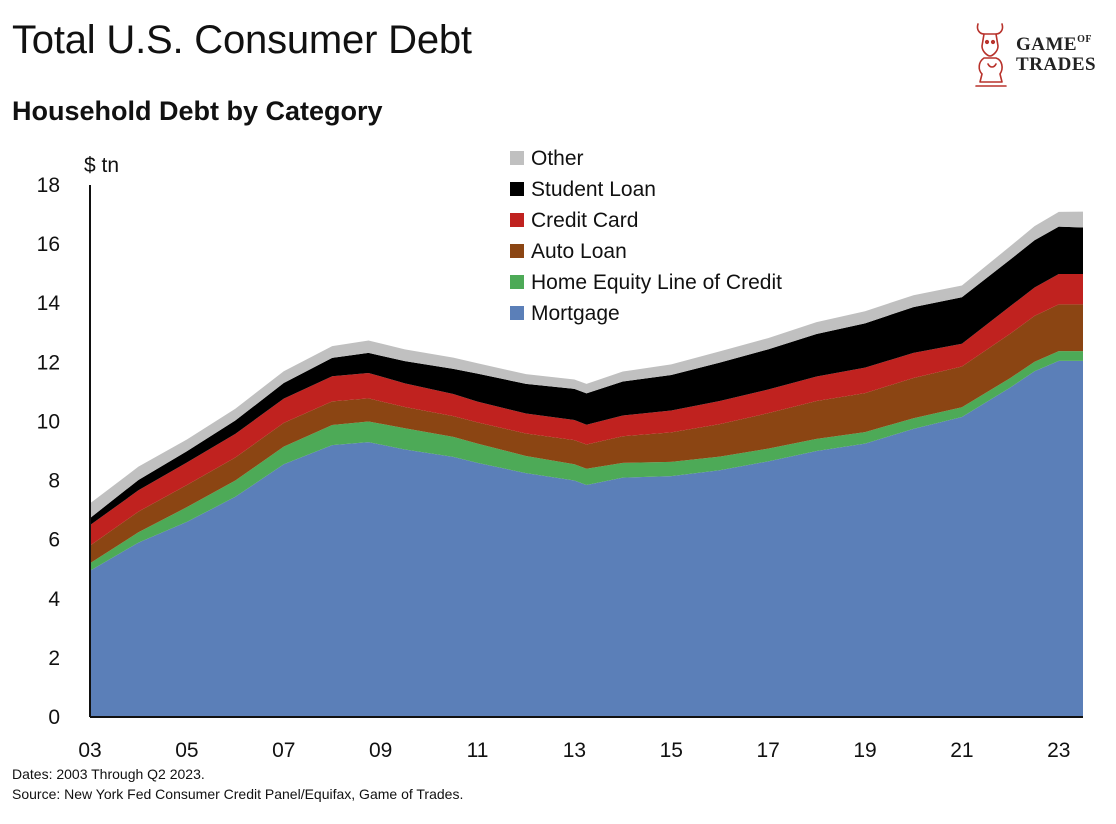 The width and height of the screenshot is (1116, 824). What do you see at coordinates (197, 111) in the screenshot?
I see `chart-subtitle: Household Debt by Category` at bounding box center [197, 111].